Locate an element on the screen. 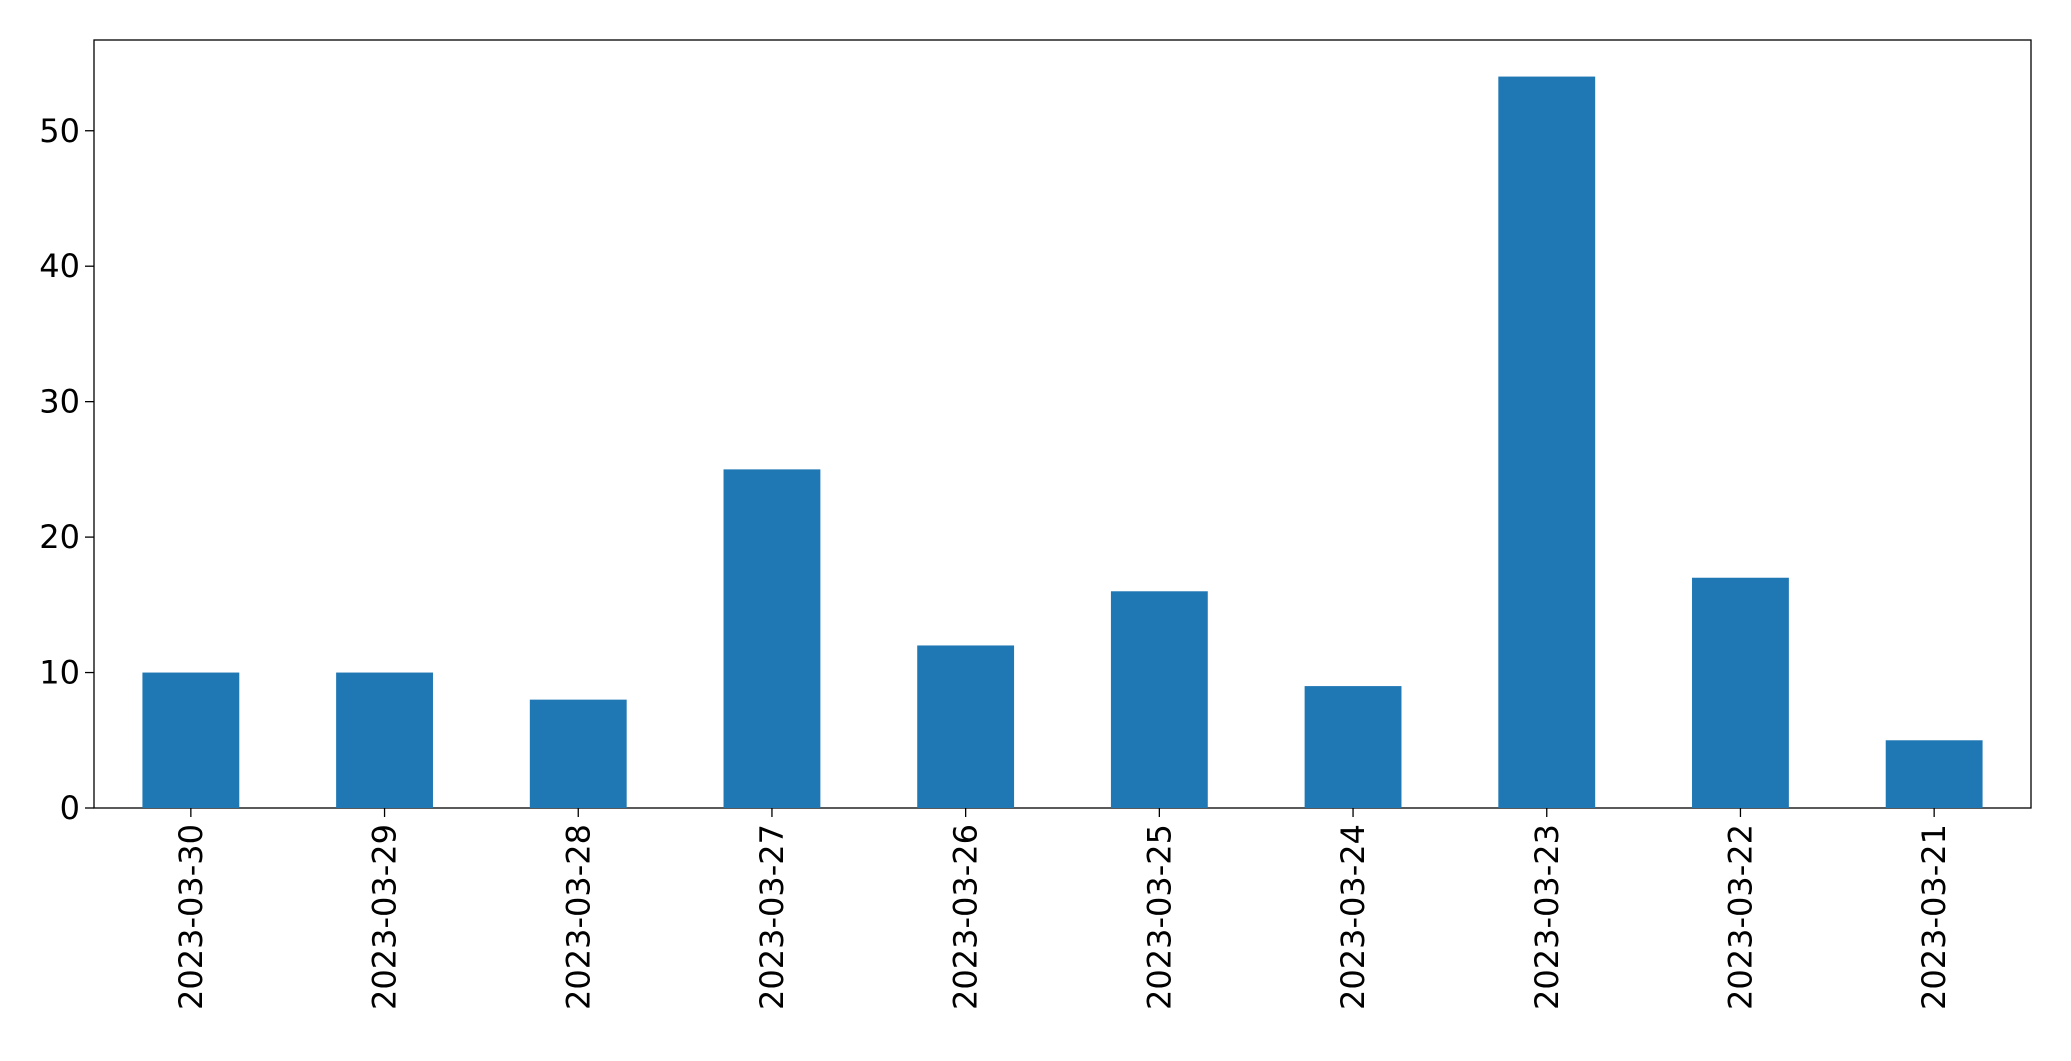 The width and height of the screenshot is (2071, 1061). x-tick-label: 2023-03-23 is located at coordinates (1547, 917).